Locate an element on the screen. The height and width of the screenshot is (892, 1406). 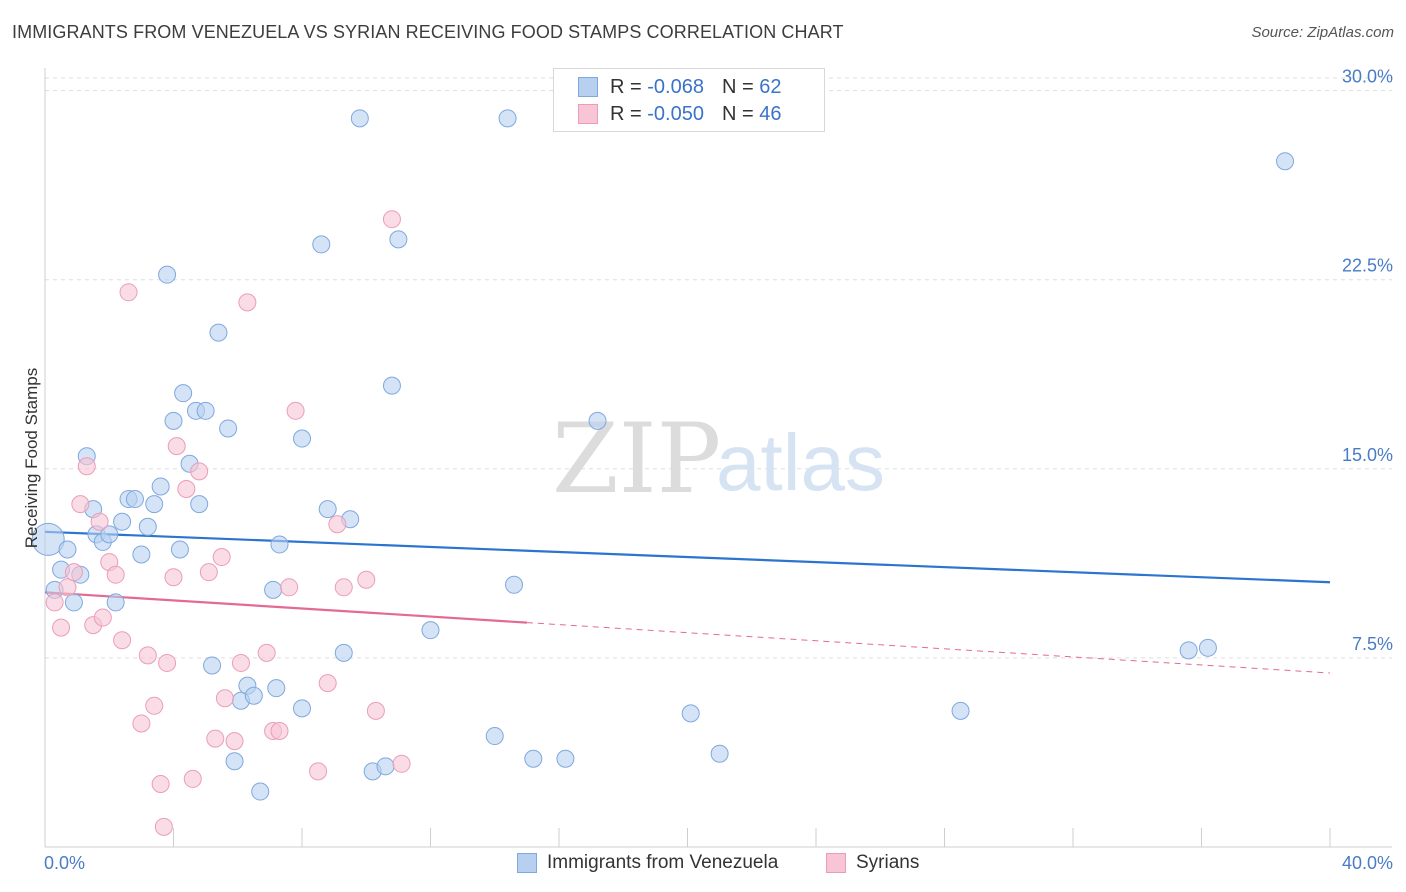
legend-item-syrians: Syrians is located at coordinates (872, 863).